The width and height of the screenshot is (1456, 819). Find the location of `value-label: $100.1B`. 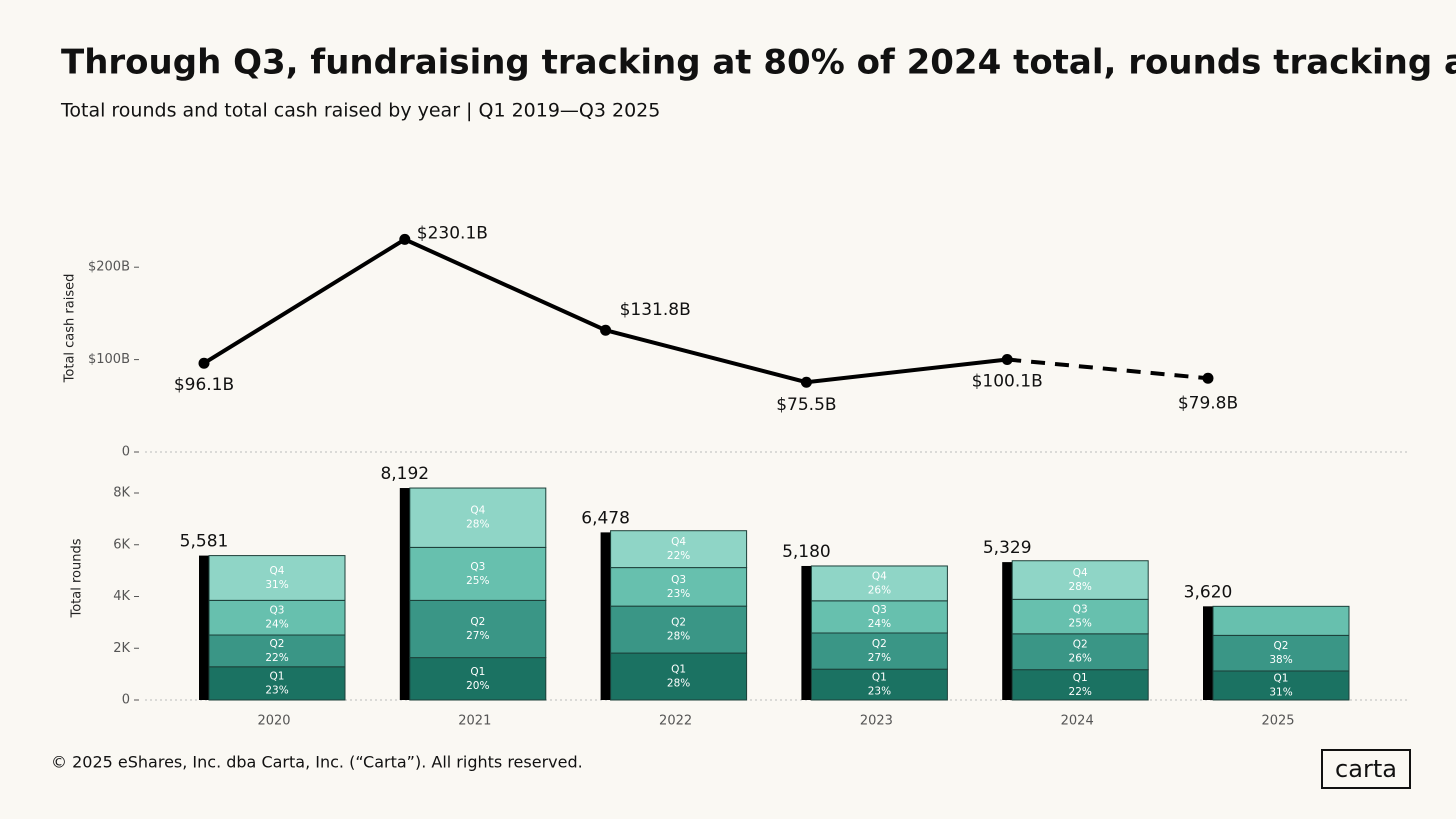

value-label: $100.1B is located at coordinates (1007, 382).